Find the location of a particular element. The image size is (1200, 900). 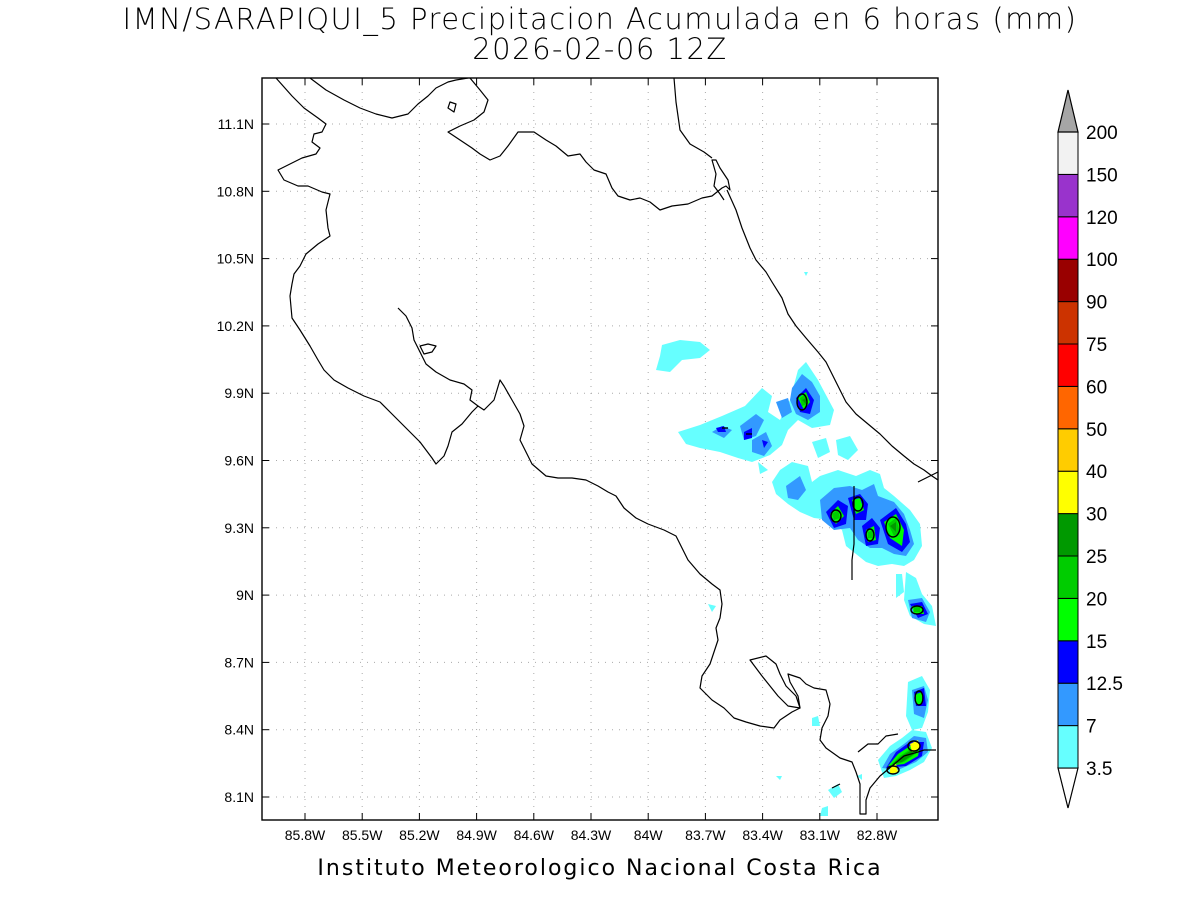

latitude-label: 8.7N is located at coordinates (239, 662).